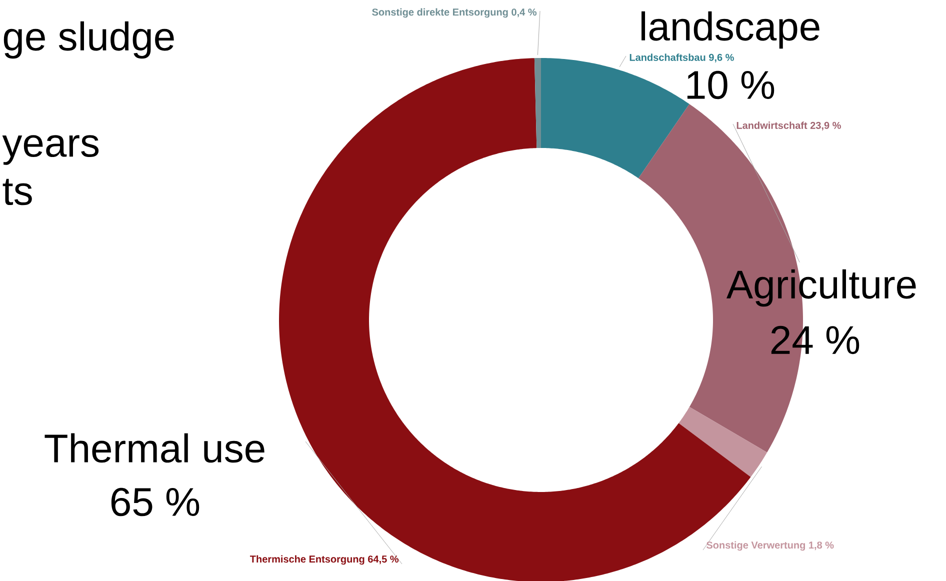  Describe the element at coordinates (668, 57) in the screenshot. I see `slice-label: Landschaftsbau` at that location.